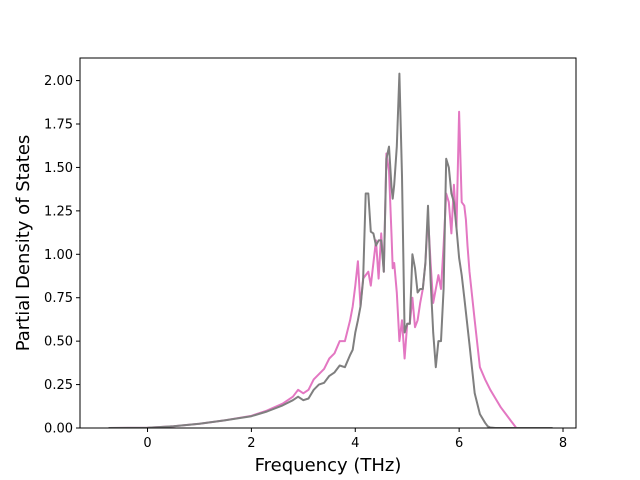 This screenshot has width=640, height=480. I want to click on y-tick-label: 0.75, so click(58, 298).